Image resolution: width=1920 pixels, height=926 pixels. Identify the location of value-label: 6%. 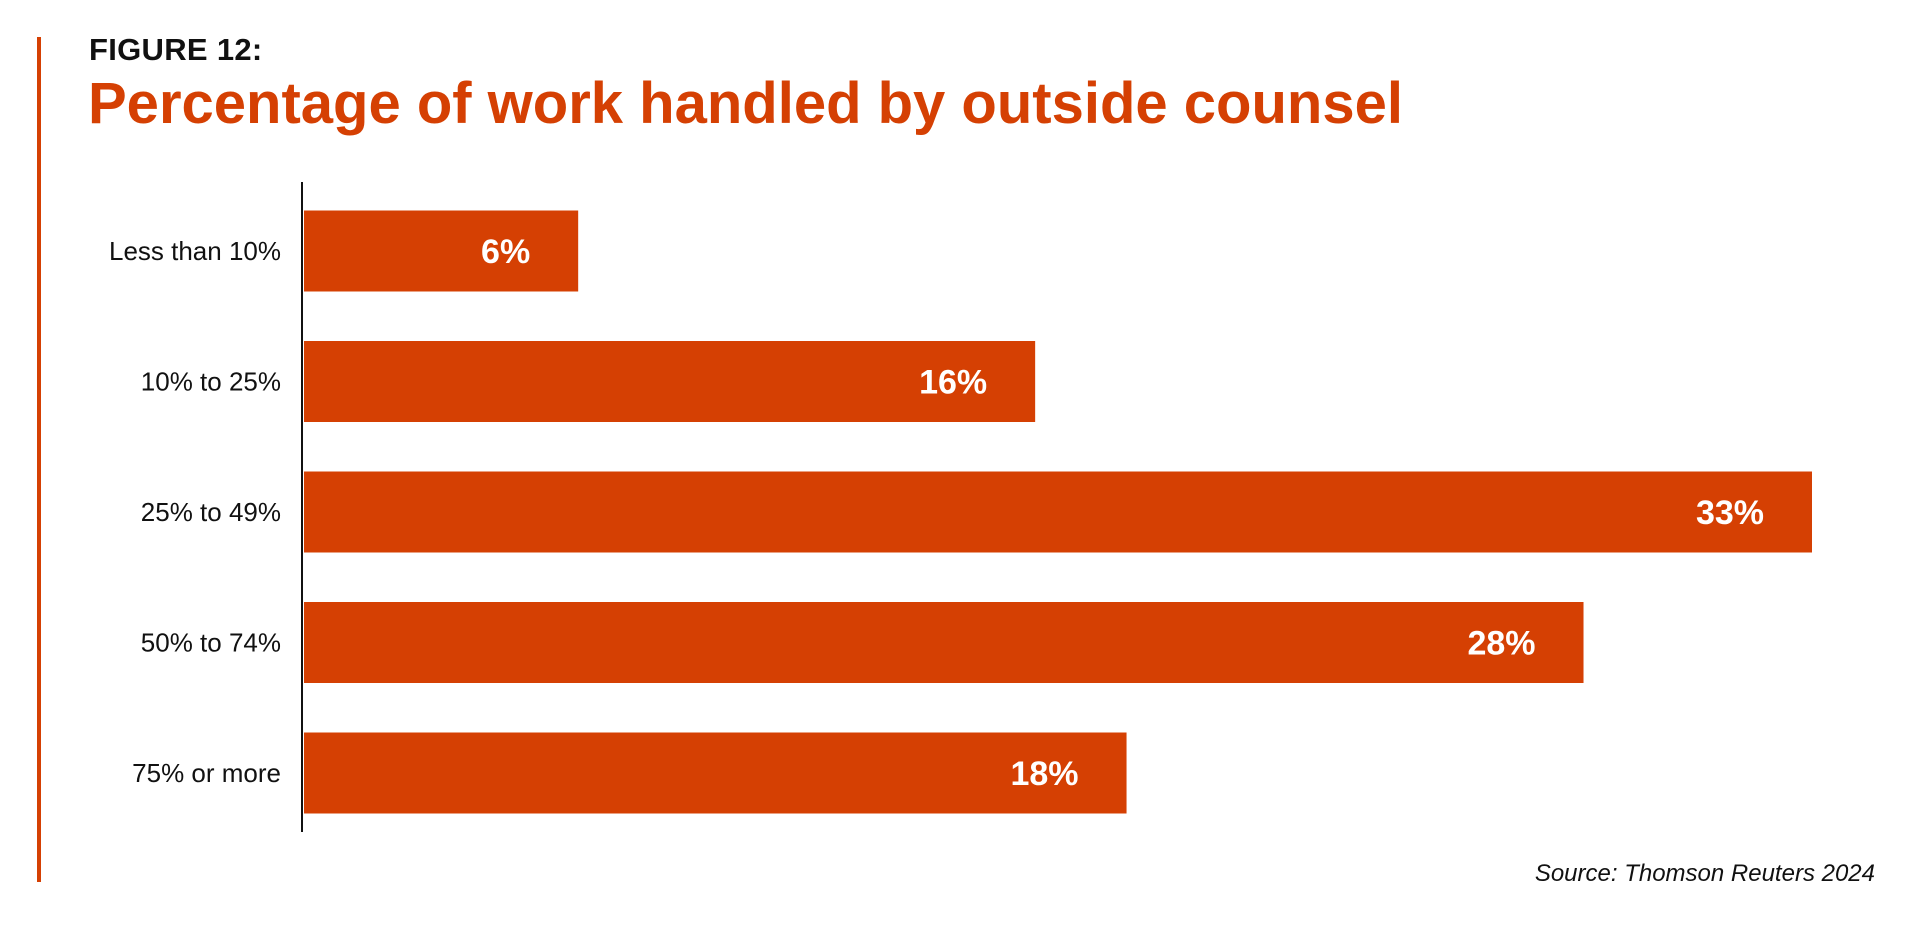
(505, 252).